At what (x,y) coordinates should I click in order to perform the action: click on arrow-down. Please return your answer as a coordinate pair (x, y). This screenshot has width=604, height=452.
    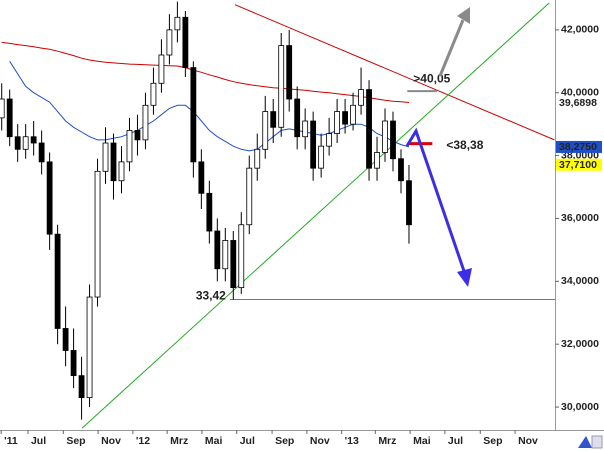
    Looking at the image, I should click on (436, 201).